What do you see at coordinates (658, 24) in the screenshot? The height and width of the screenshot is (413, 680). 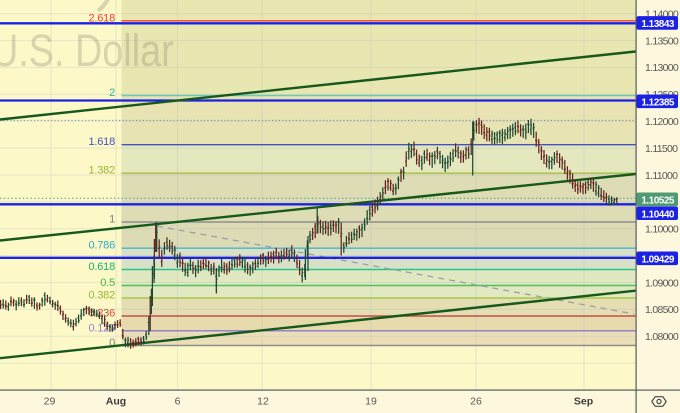 I see `svg-text: 1.13843` at bounding box center [658, 24].